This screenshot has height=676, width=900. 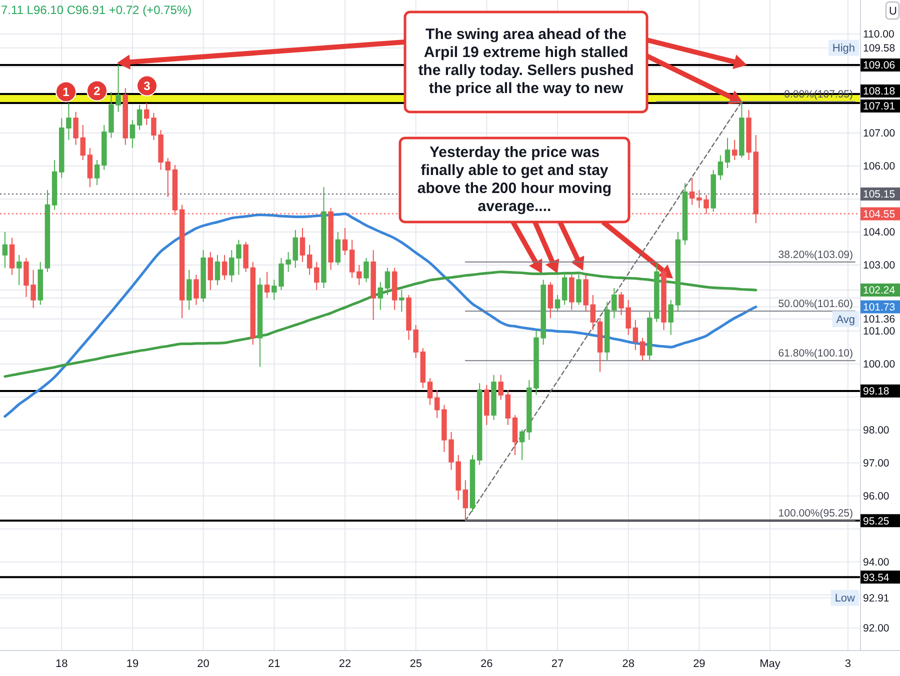 What do you see at coordinates (879, 166) in the screenshot?
I see `y-tick-label: 106.00` at bounding box center [879, 166].